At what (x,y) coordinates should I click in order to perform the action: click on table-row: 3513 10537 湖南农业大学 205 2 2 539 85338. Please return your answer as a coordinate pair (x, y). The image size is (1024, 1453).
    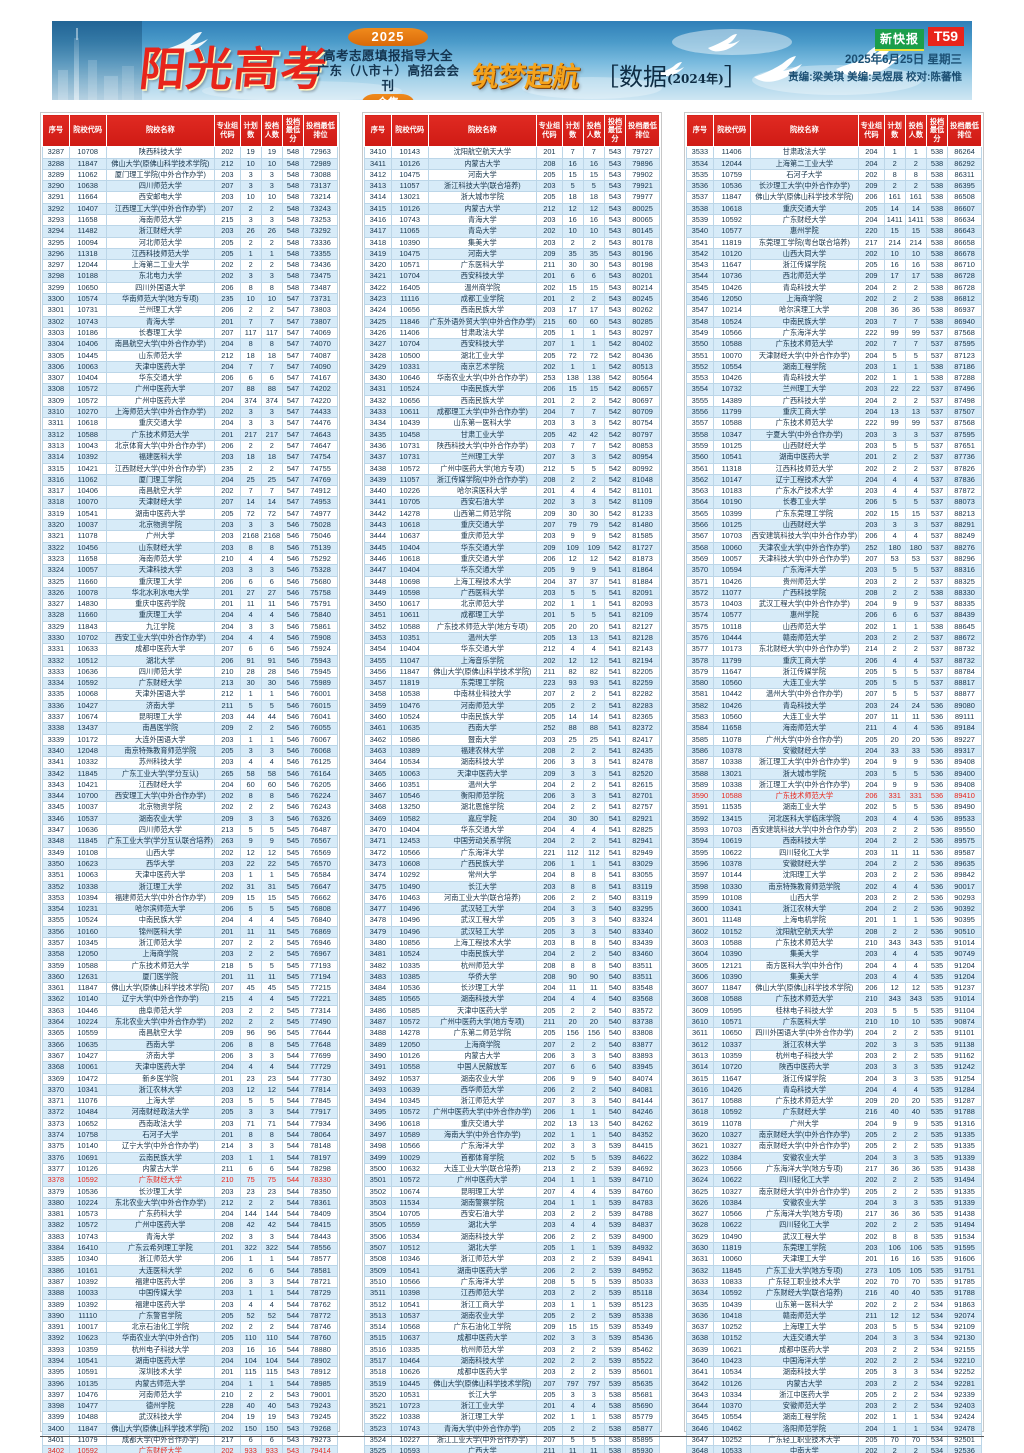
    Looking at the image, I should click on (512, 1316).